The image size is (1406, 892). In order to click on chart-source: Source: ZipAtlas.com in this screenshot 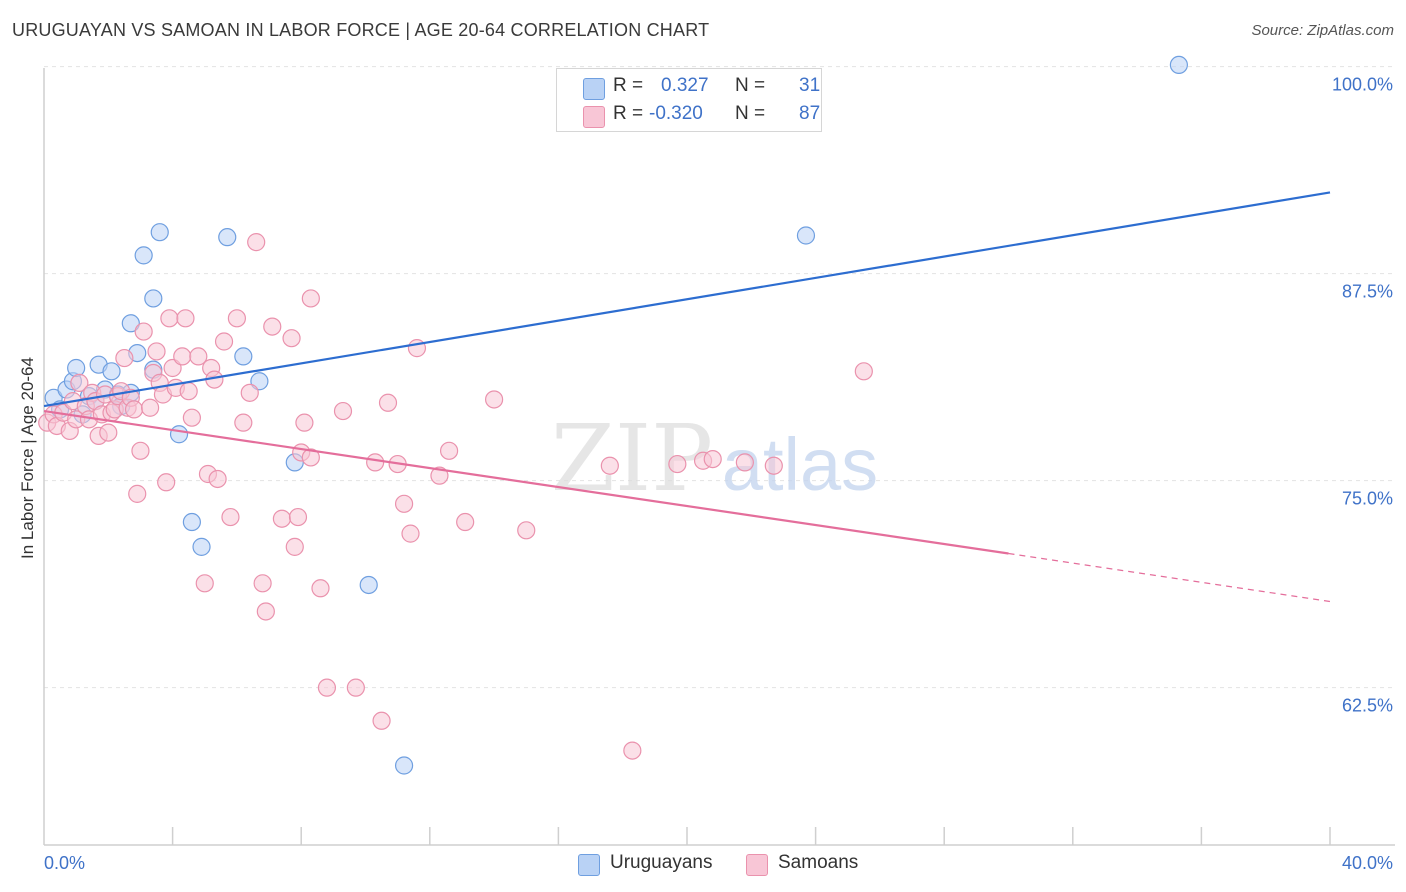, I will do `click(1322, 30)`.